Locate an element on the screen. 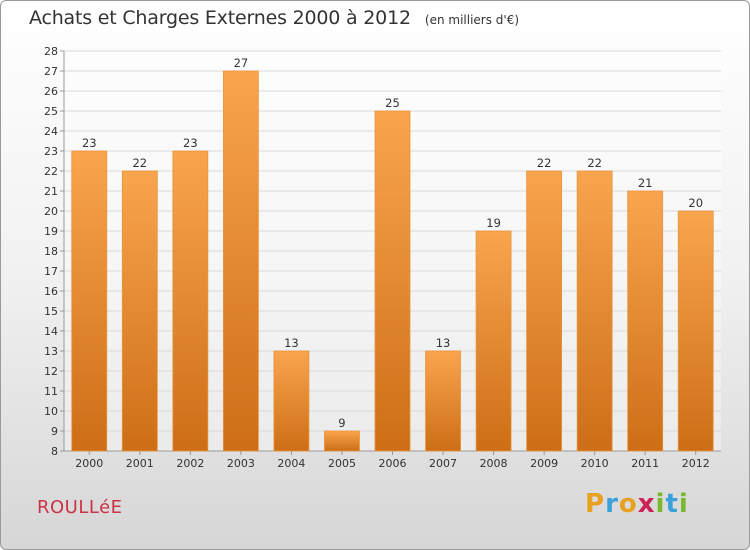 This screenshot has height=550, width=750. proxiti-logo: Proxiti is located at coordinates (637, 504).